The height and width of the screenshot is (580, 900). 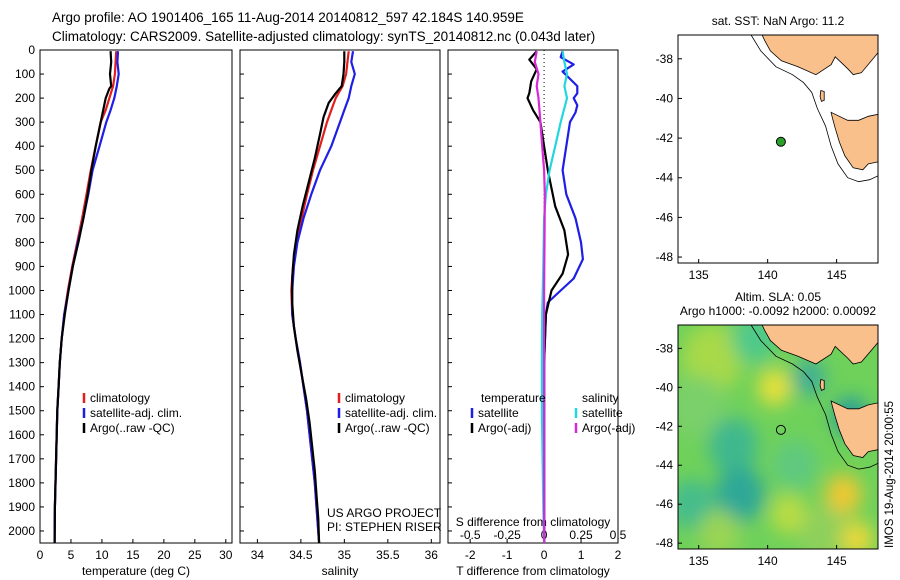 What do you see at coordinates (71, 555) in the screenshot?
I see `x-tick-label: 5` at bounding box center [71, 555].